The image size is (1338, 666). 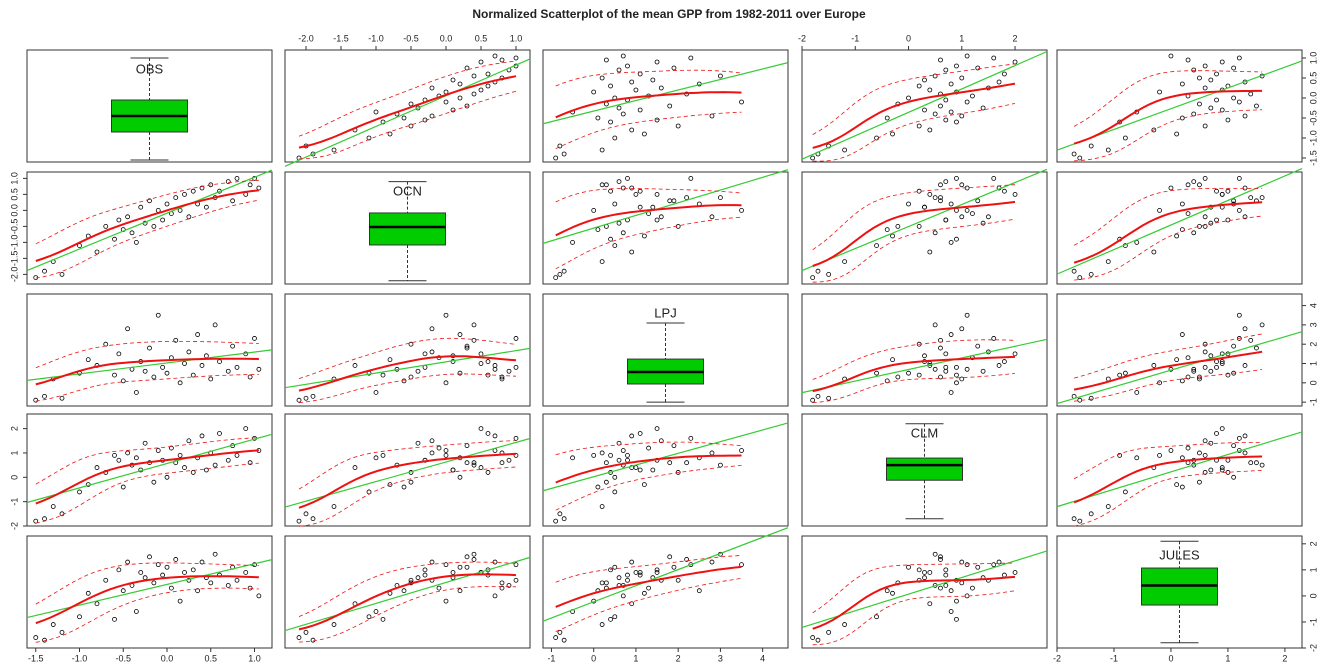 I want to click on y-tick-label: -1.0, so click(x=14, y=243).